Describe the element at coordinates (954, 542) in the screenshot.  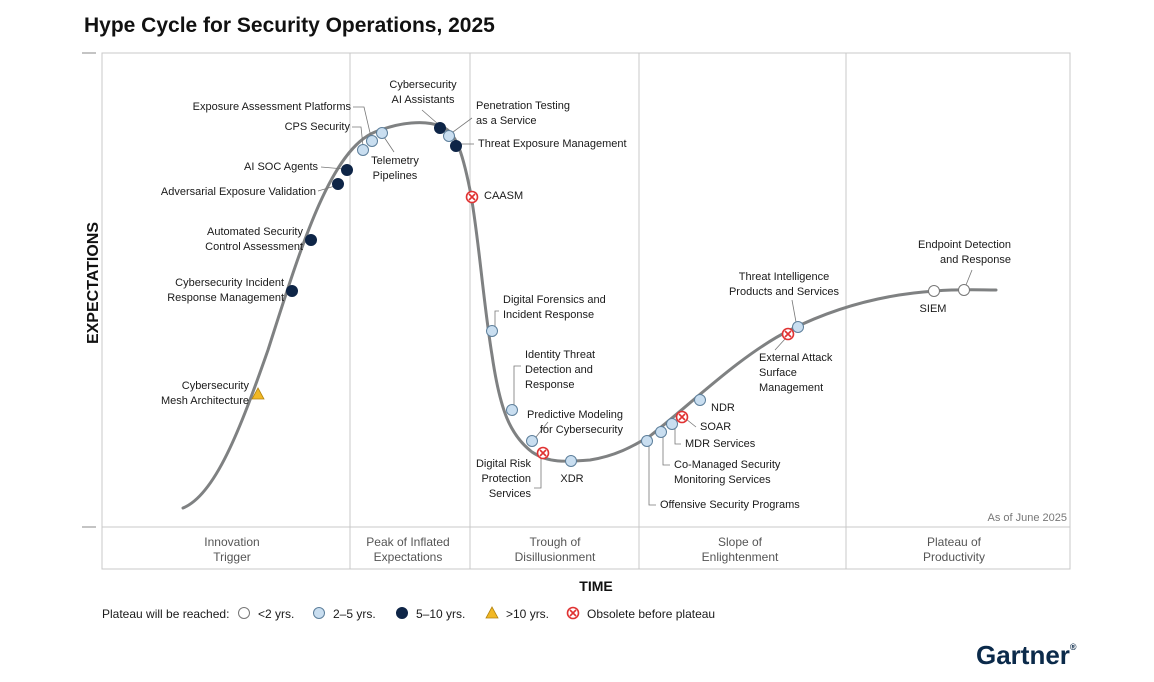
I see `phase-label-5-line-1: Plateau of` at that location.